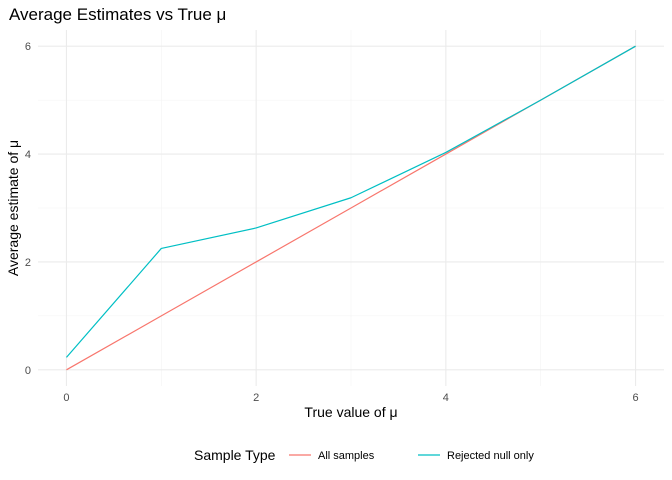  What do you see at coordinates (28, 47) in the screenshot?
I see `y-tick-label: 6` at bounding box center [28, 47].